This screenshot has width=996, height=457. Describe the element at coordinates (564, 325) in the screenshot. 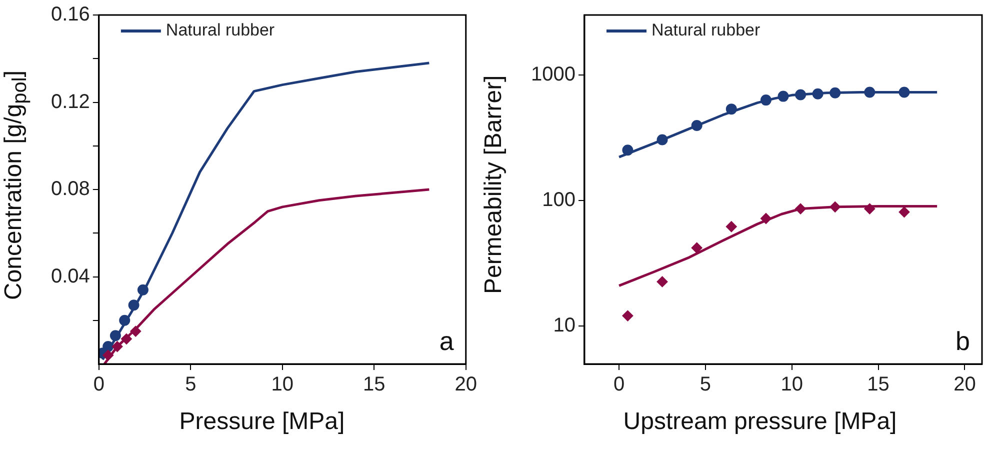

I see `y-tick-label: 10` at that location.